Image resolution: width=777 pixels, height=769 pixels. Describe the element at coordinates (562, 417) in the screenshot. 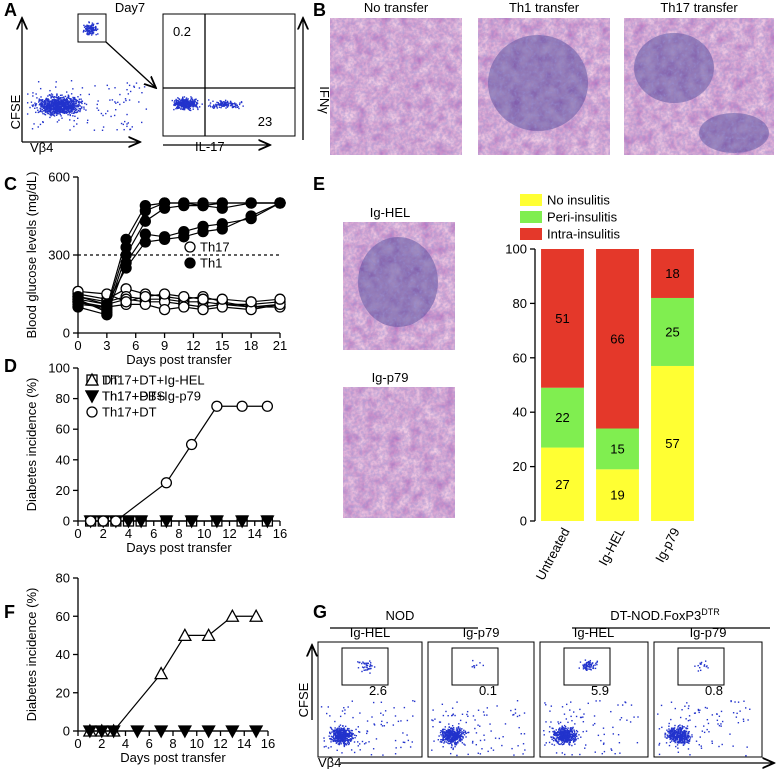

I see `bar-segment` at that location.